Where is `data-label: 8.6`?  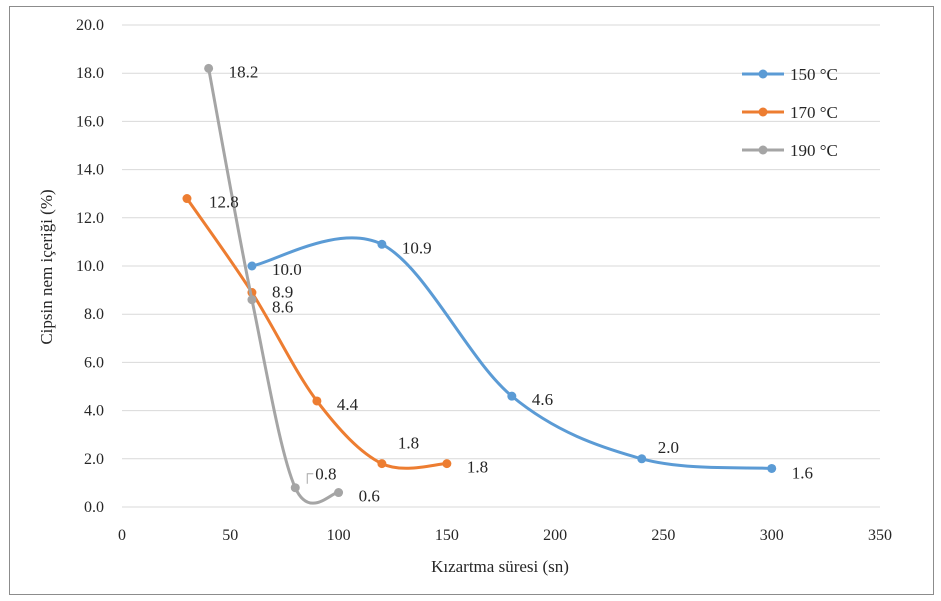
data-label: 8.6 is located at coordinates (282, 307).